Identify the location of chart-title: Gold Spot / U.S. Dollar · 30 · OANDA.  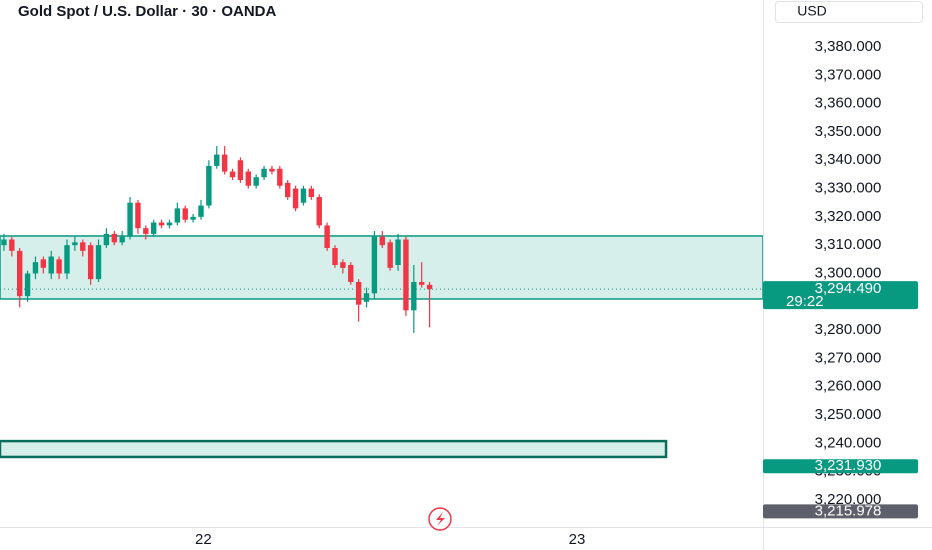
(147, 11).